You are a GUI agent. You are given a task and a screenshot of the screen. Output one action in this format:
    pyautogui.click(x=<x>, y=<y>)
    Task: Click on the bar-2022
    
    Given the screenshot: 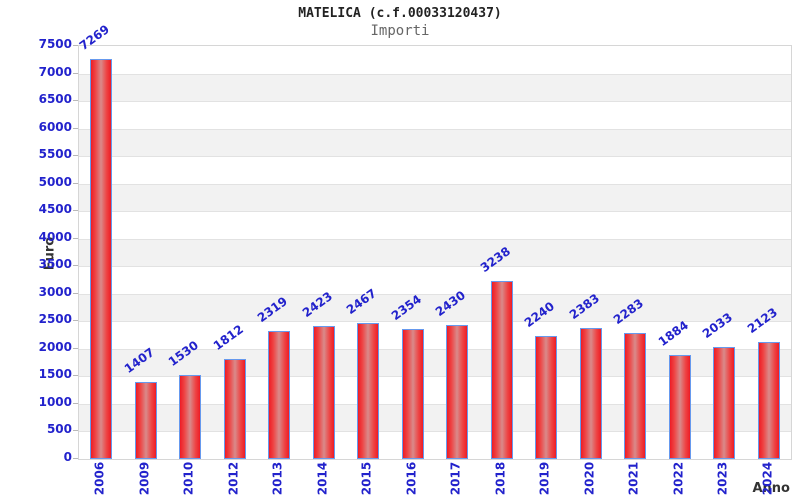 What is the action you would take?
    pyautogui.click(x=679, y=407)
    